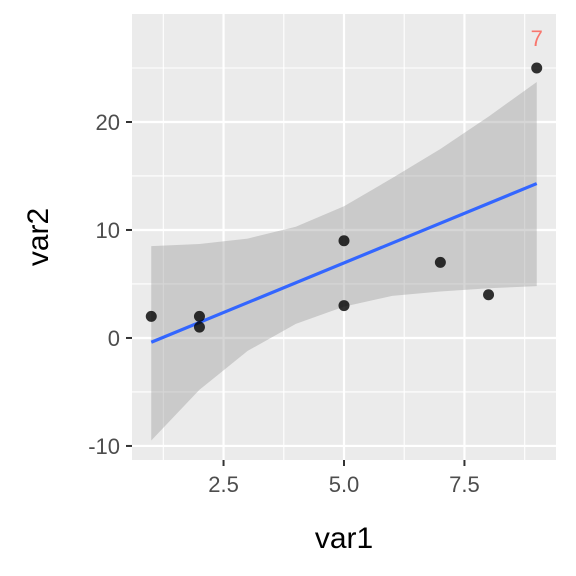  What do you see at coordinates (223, 484) in the screenshot?
I see `x-tick-label: 2.5` at bounding box center [223, 484].